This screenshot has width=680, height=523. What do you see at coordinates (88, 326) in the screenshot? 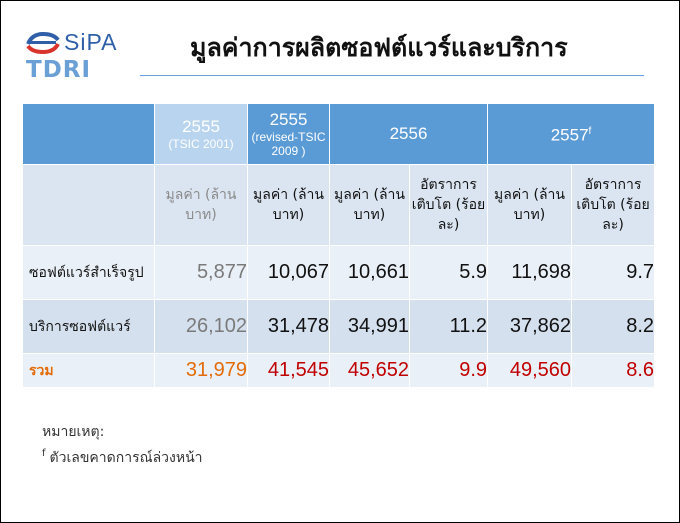
I see `row-label: บริการซอฟต์แวร์` at bounding box center [88, 326].